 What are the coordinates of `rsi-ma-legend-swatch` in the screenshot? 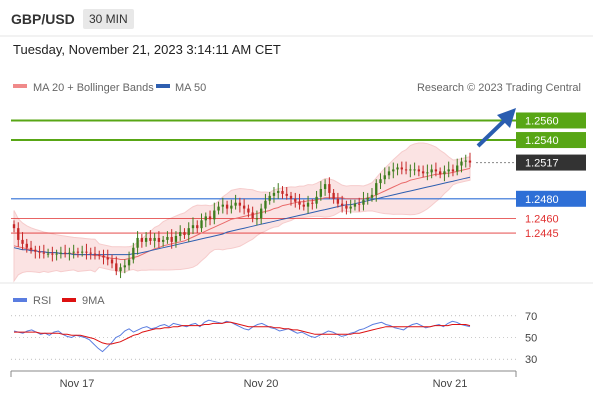 It's located at (69, 300).